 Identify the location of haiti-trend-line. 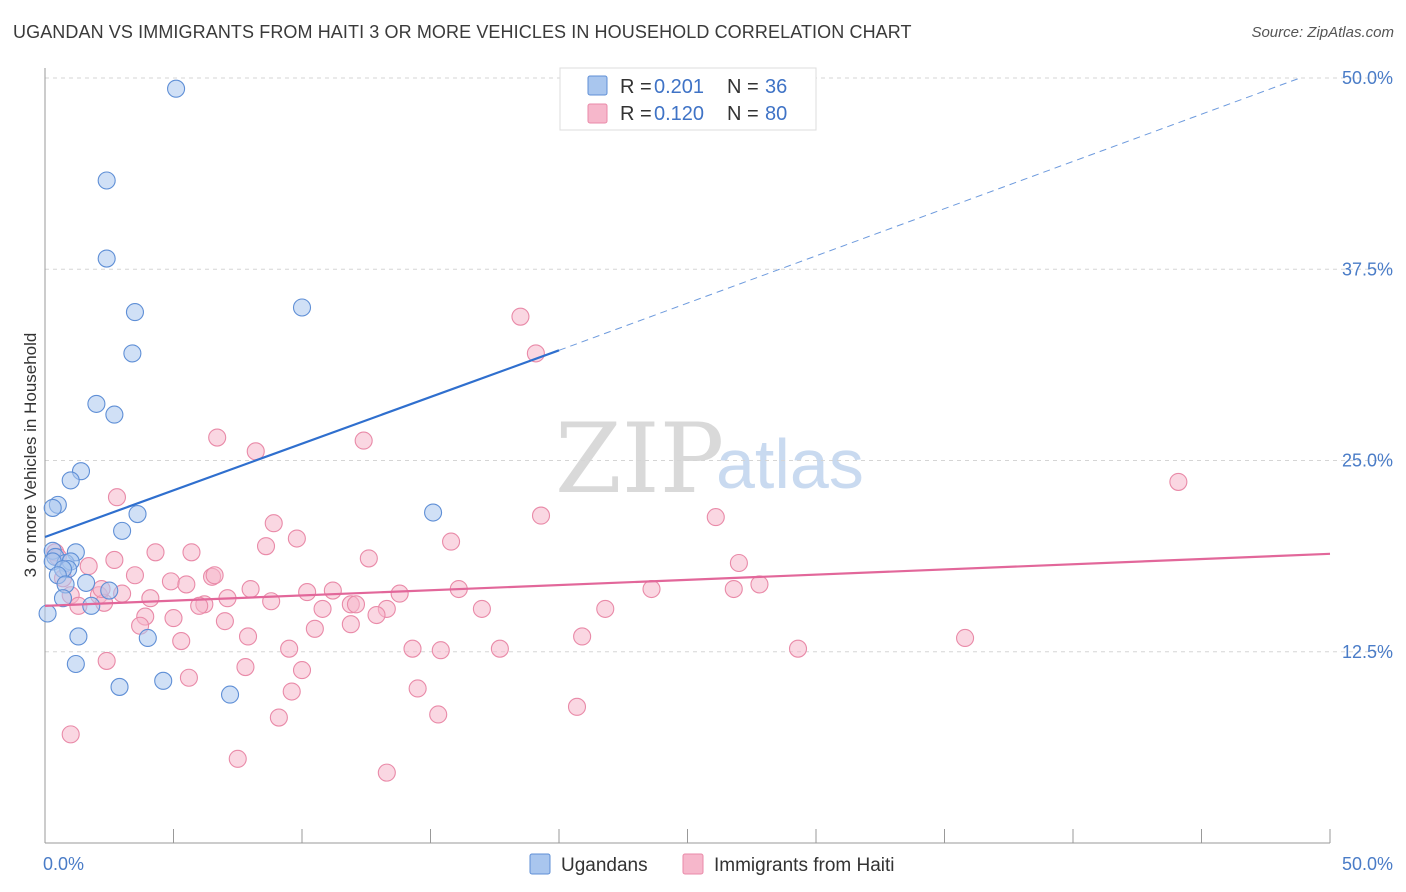
(687, 579).